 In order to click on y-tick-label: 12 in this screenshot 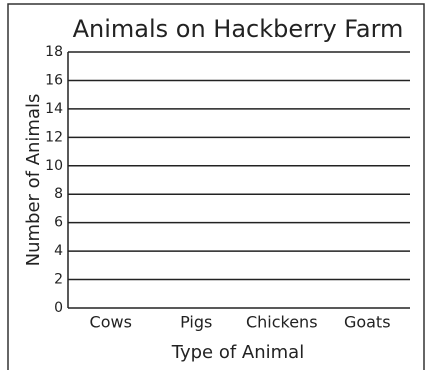, I will do `click(54, 137)`.